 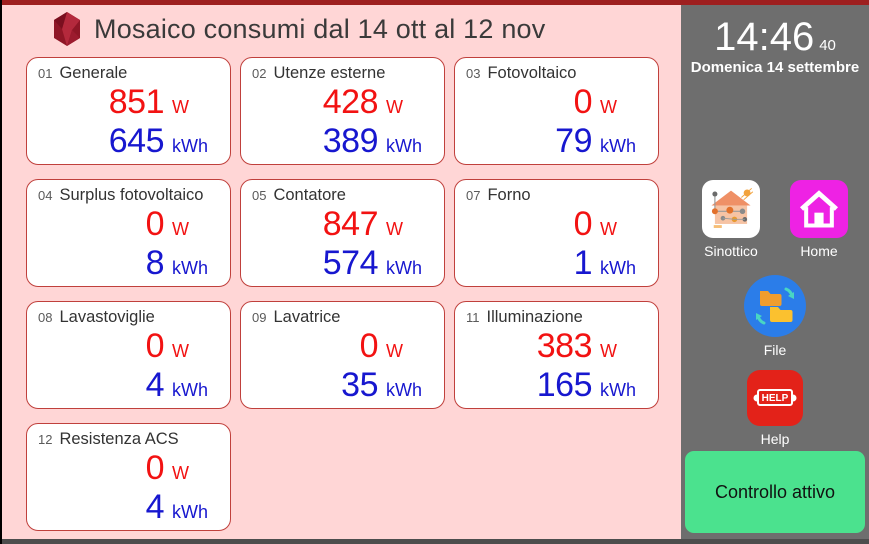 What do you see at coordinates (320, 28) in the screenshot?
I see `page-title: Mosaico consumi dal 14 ott al 12 nov` at bounding box center [320, 28].